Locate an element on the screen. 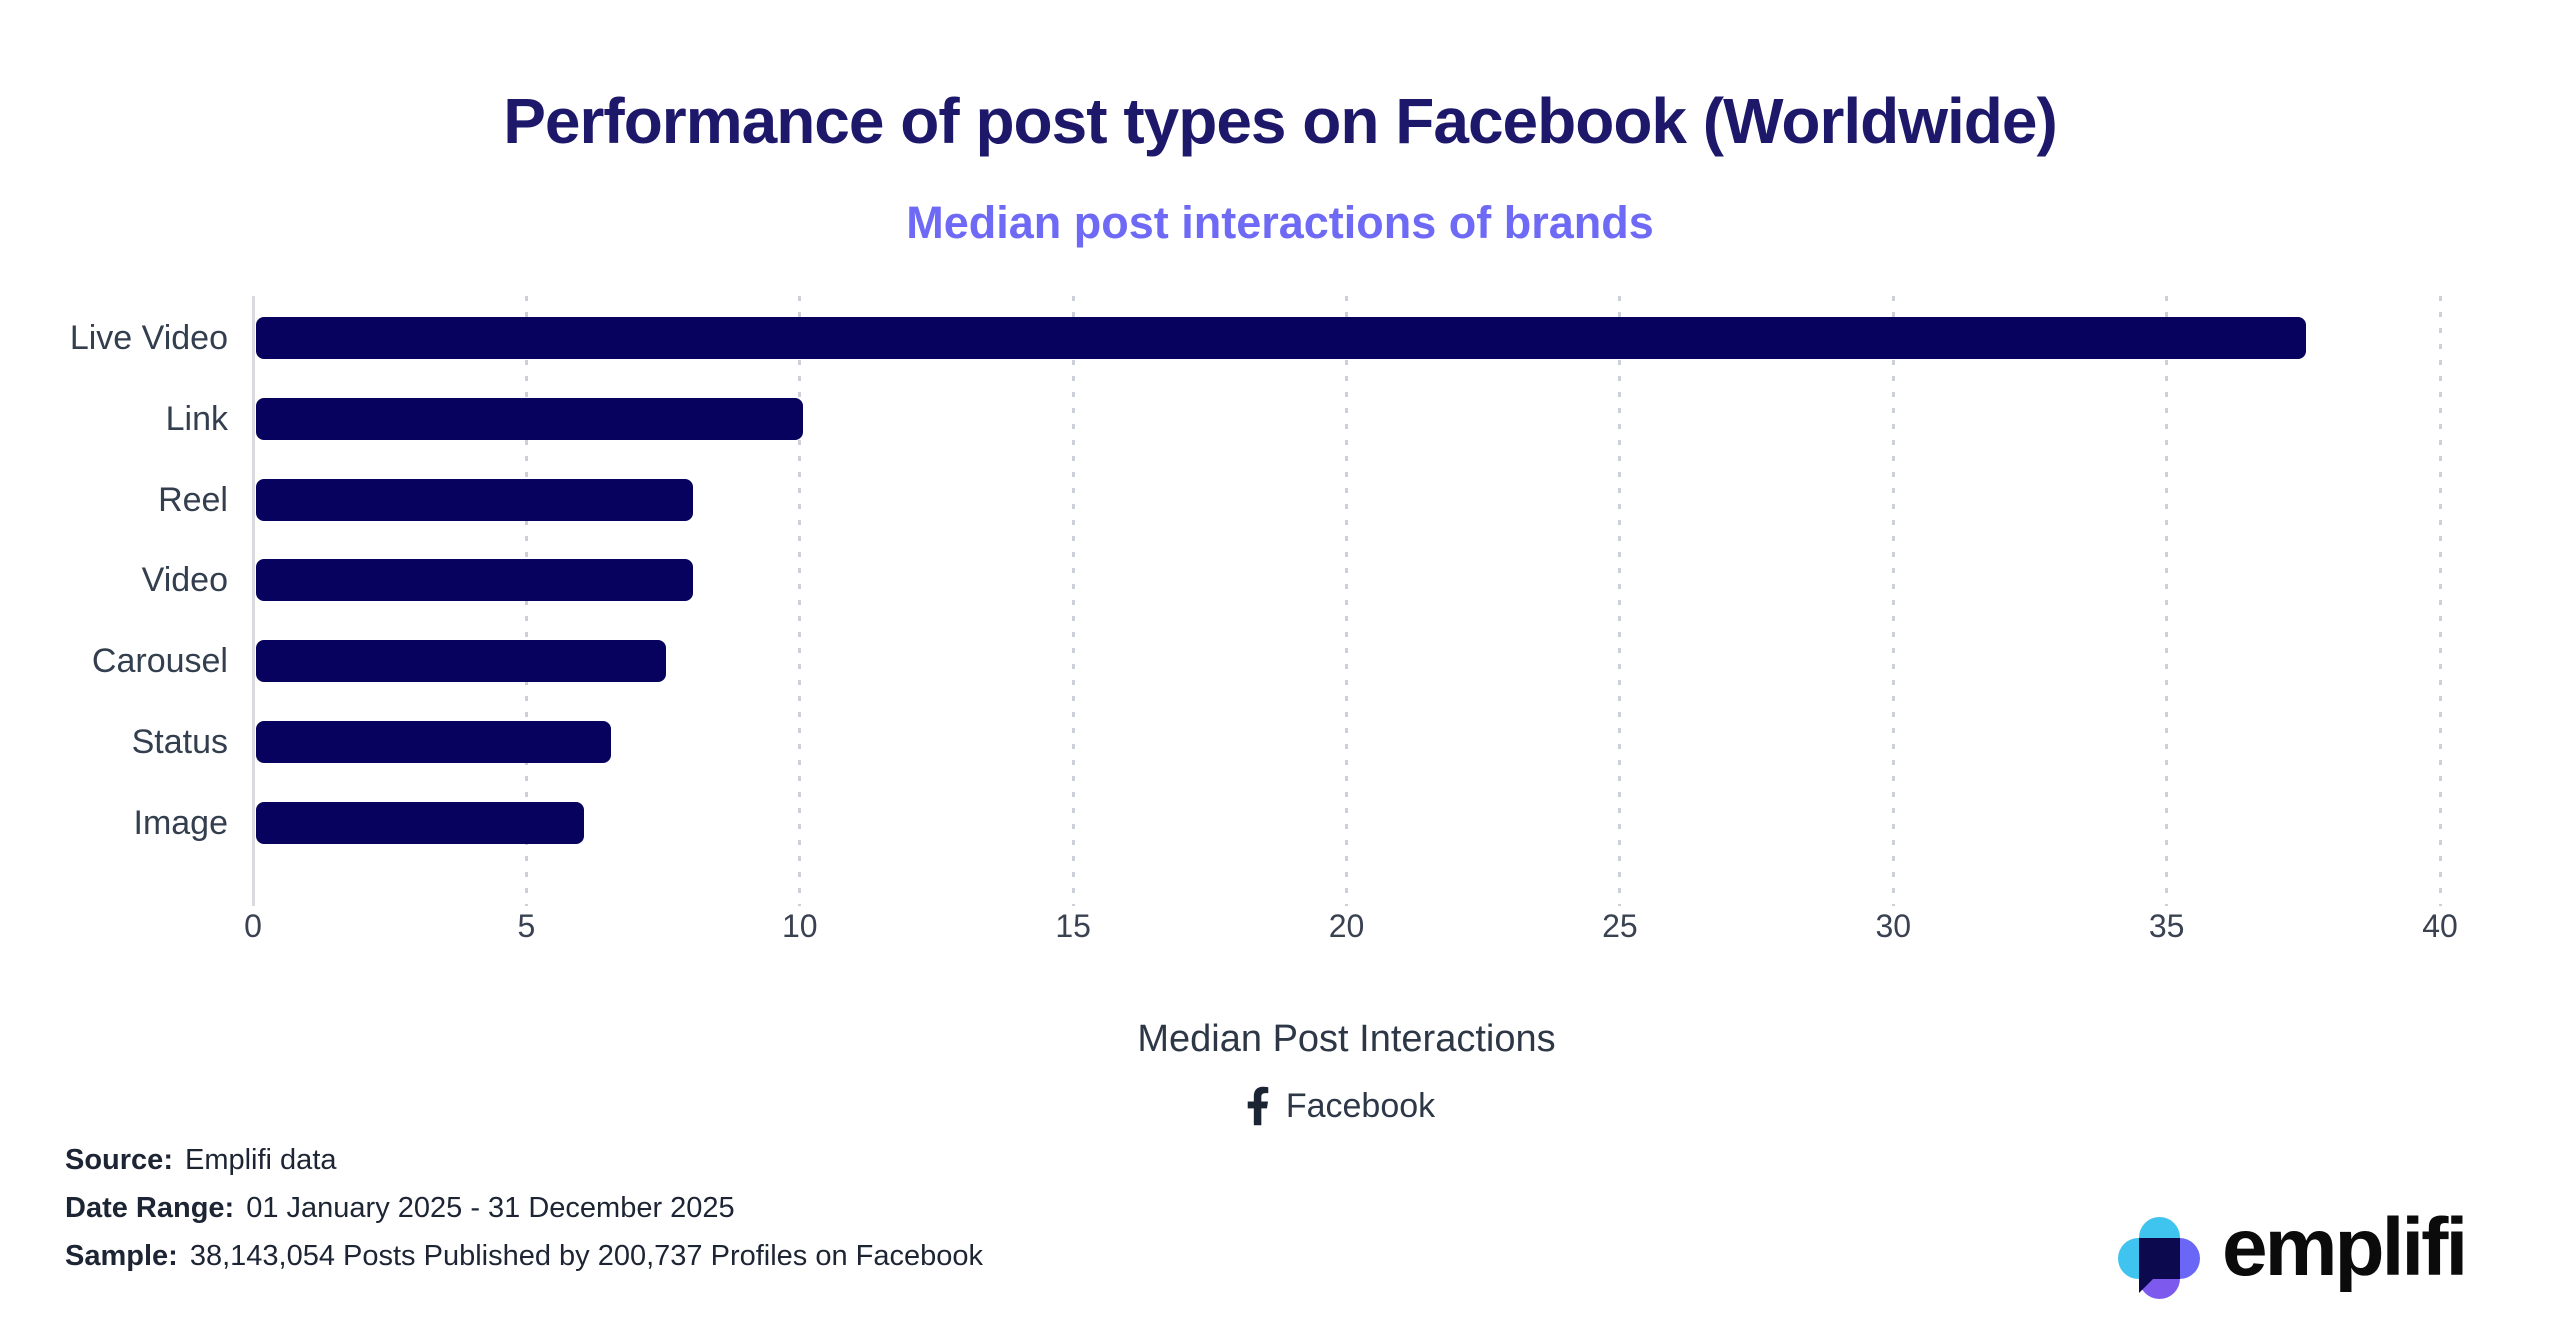 The image size is (2560, 1344). y-label-link: Link is located at coordinates (196, 418).